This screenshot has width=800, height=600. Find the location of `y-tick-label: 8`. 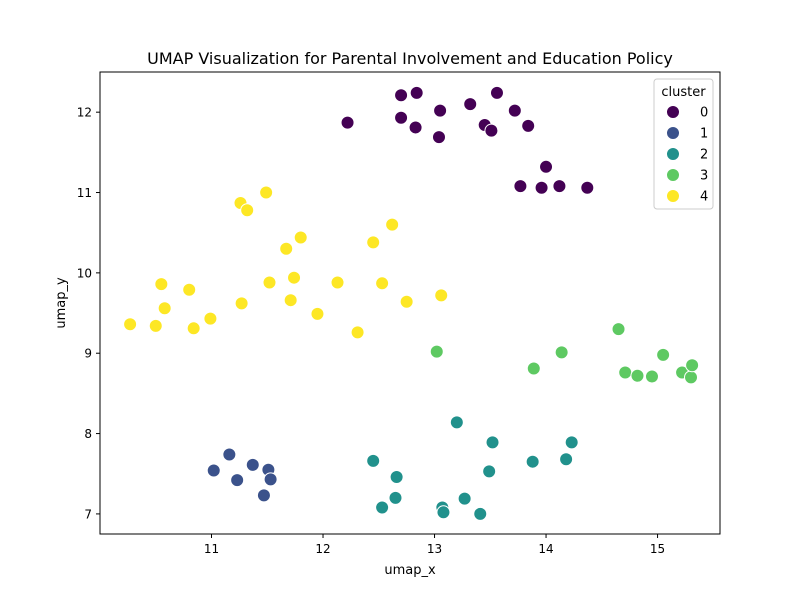

y-tick-label: 8 is located at coordinates (88, 434).